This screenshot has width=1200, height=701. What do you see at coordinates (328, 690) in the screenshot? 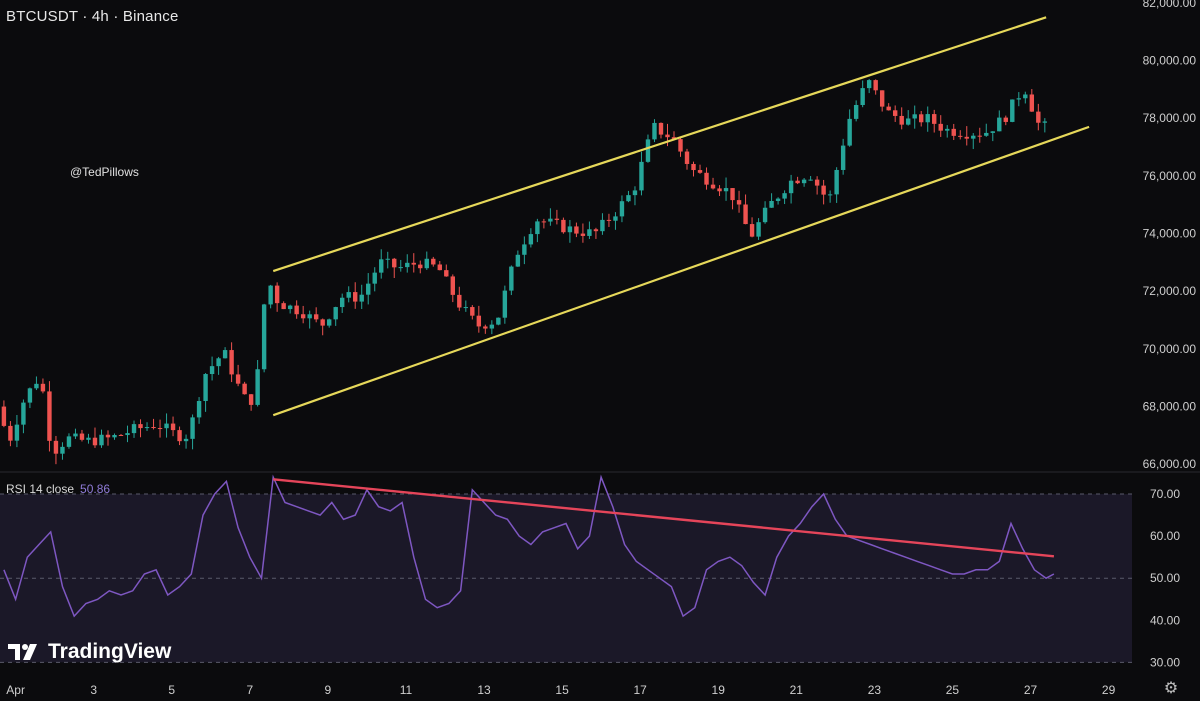
I see `time-tick-label: 9` at bounding box center [328, 690].